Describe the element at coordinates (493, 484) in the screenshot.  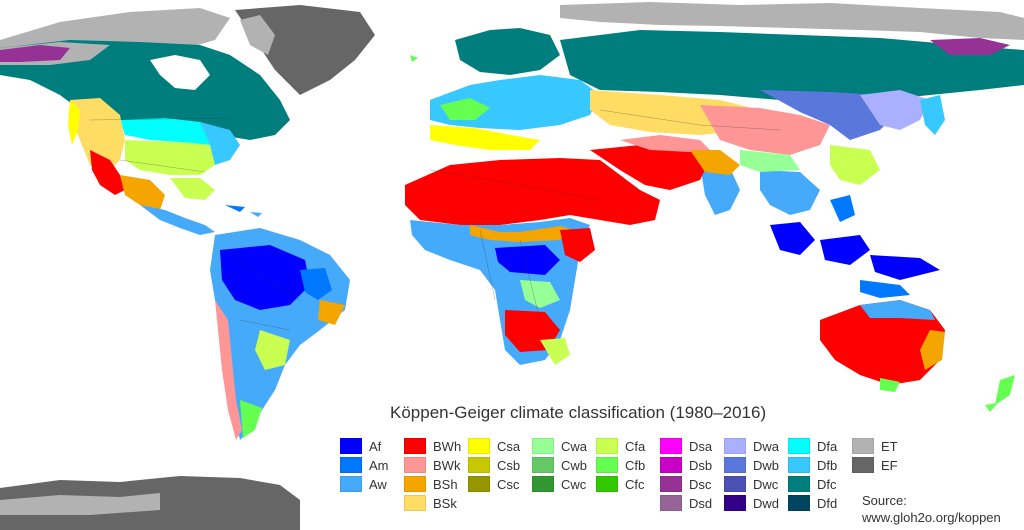
I see `legend-item-csc: Csc` at that location.